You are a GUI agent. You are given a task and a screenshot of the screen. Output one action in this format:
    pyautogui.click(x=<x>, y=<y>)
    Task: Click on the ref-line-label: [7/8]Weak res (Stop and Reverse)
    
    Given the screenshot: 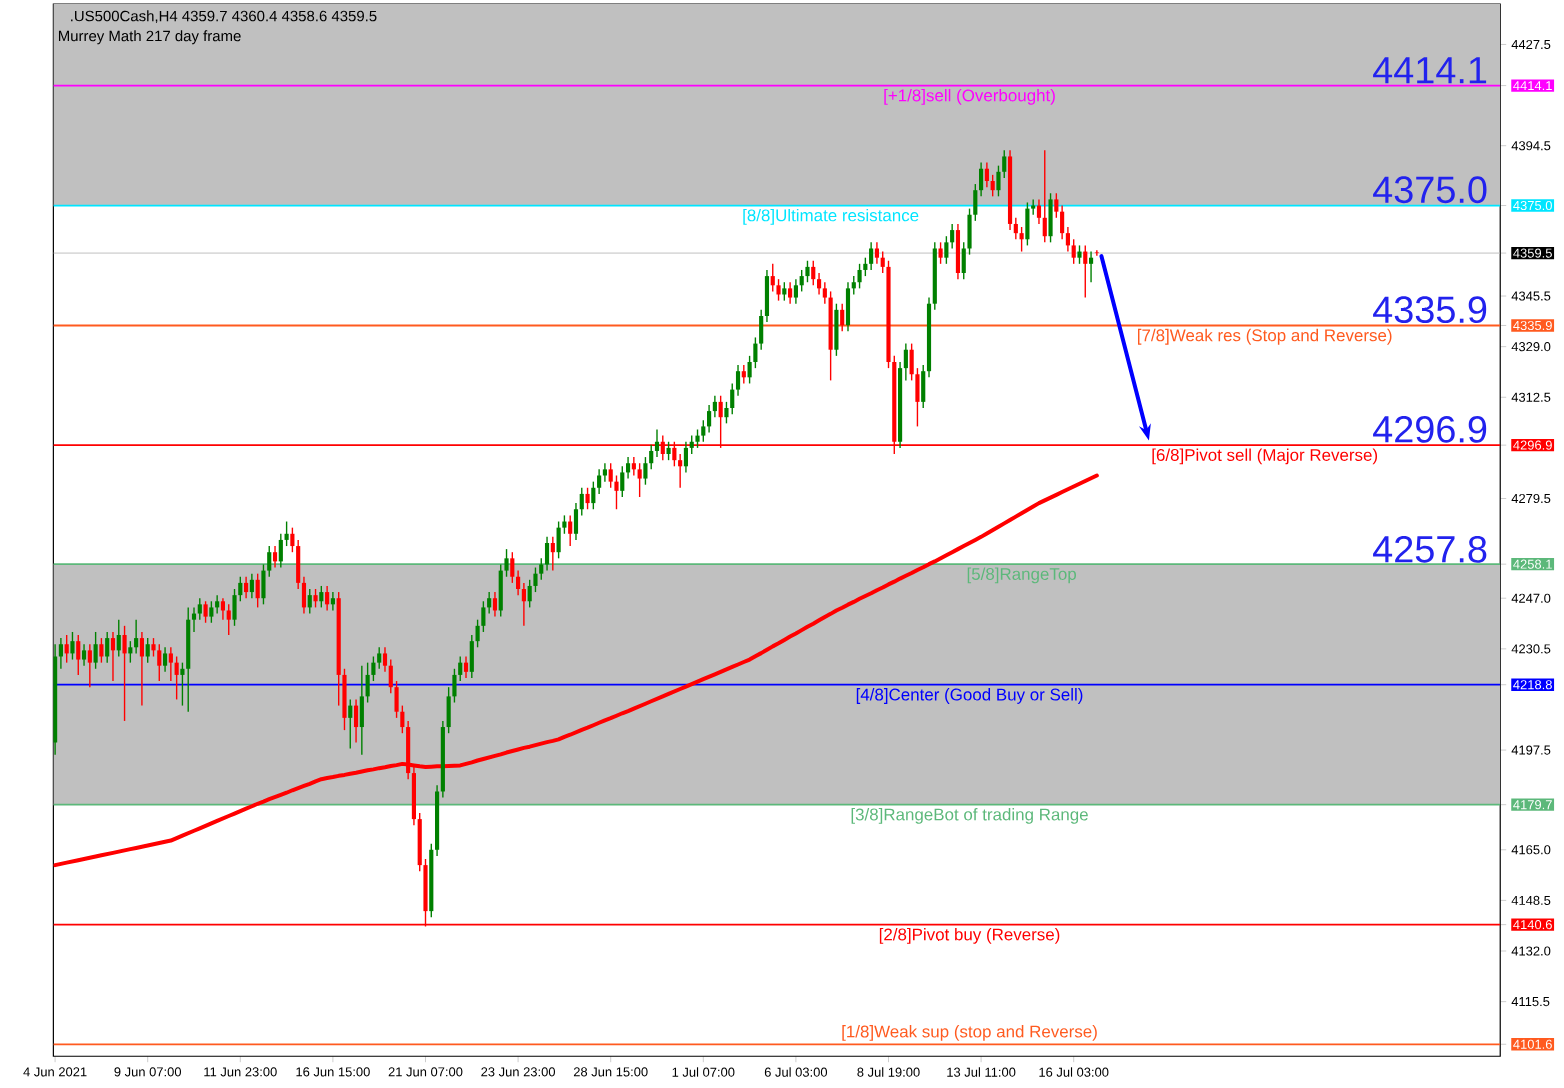 What is the action you would take?
    pyautogui.click(x=1265, y=336)
    